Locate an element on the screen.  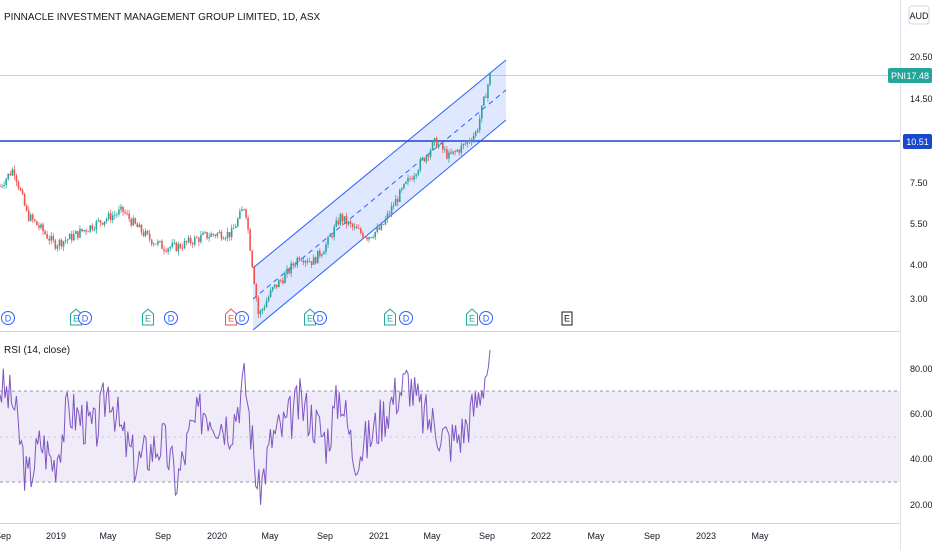
currency-button is located at coordinates (919, 15).